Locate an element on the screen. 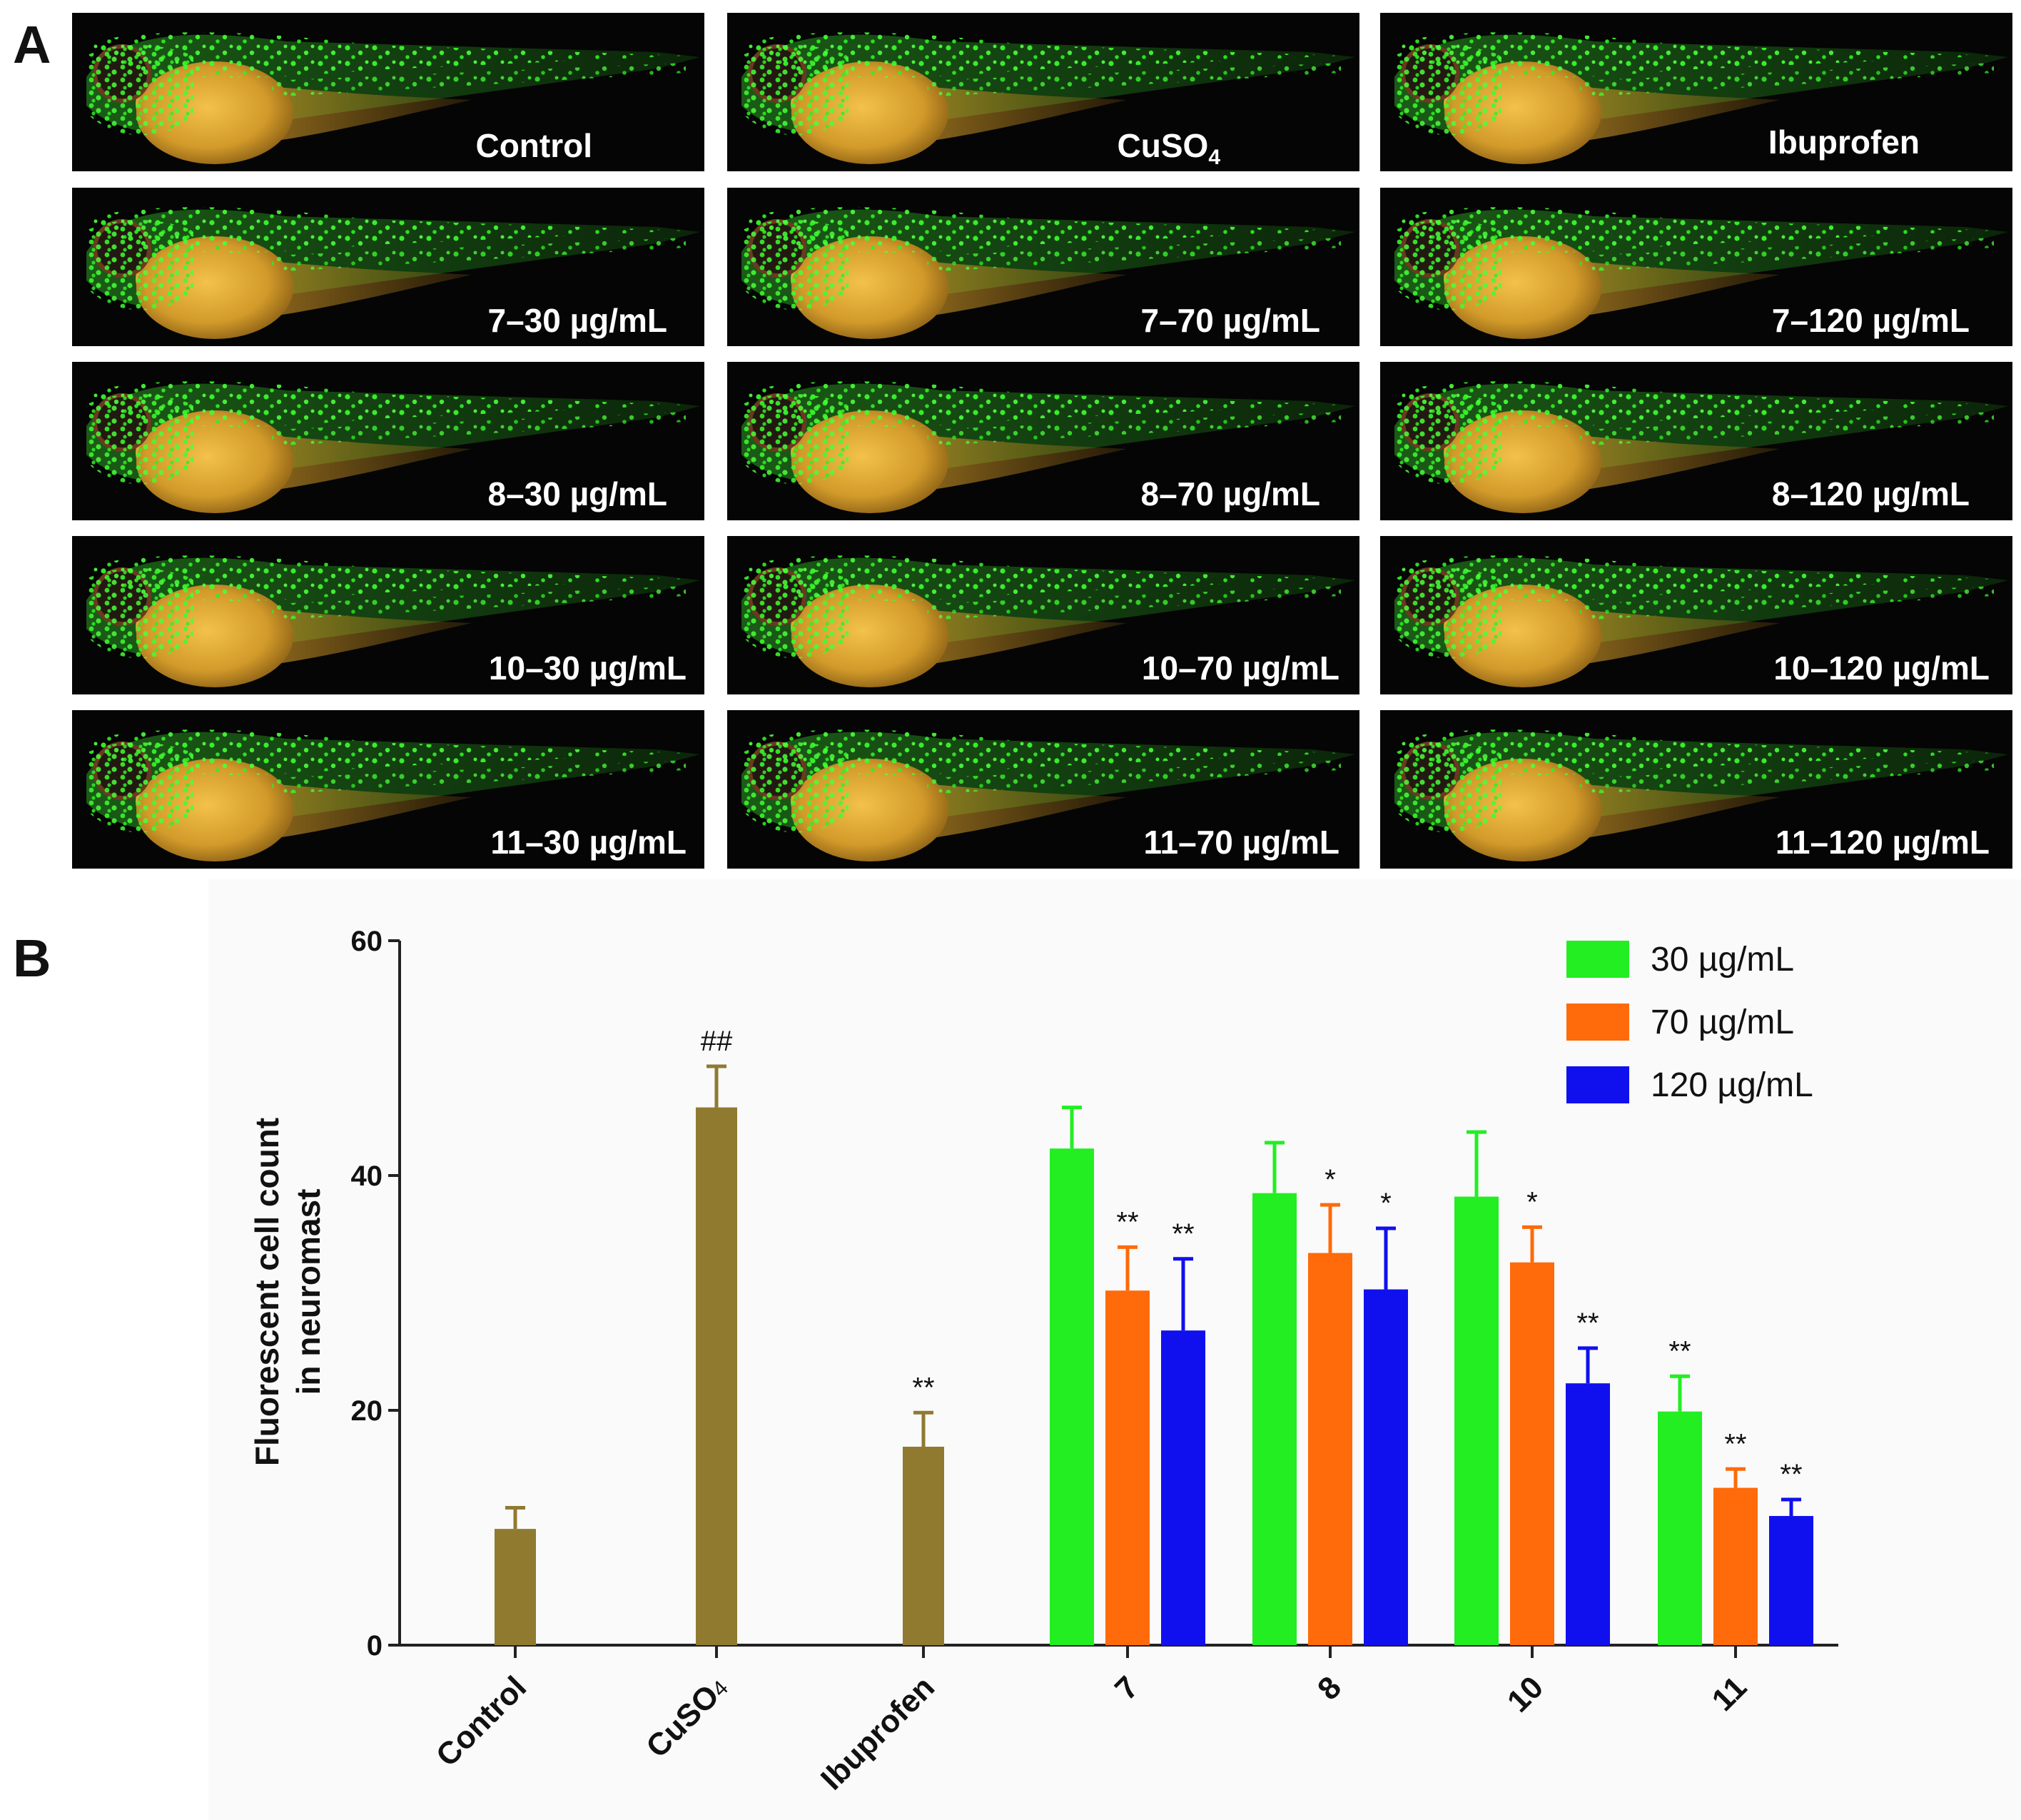 The height and width of the screenshot is (1820, 2021). group-10-x-label: 10 is located at coordinates (1525, 1694).